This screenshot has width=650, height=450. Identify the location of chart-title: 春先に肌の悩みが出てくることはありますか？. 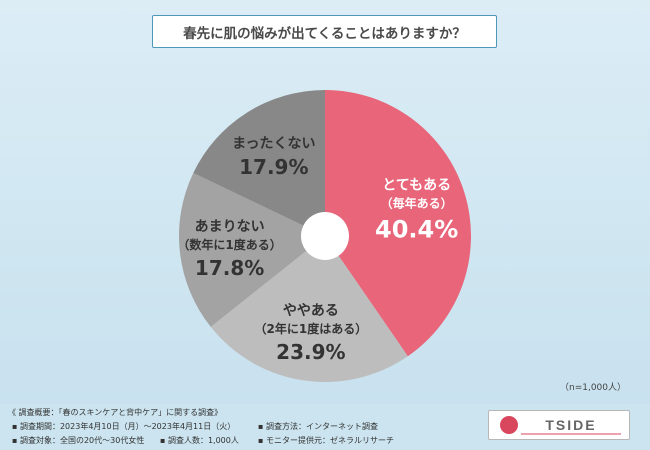
(324, 31).